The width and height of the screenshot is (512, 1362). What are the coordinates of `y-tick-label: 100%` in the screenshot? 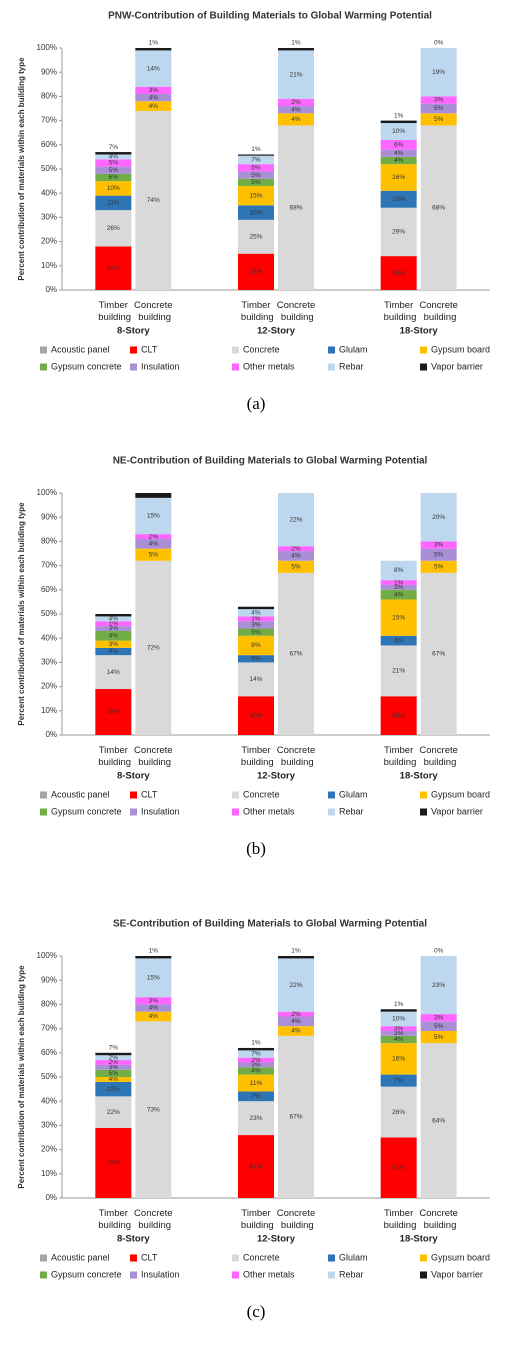 It's located at (47, 492).